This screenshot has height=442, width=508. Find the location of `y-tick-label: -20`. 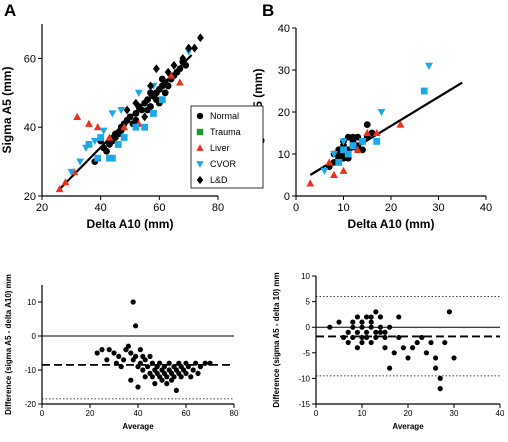

y-tick-label: -20 is located at coordinates (30, 404).